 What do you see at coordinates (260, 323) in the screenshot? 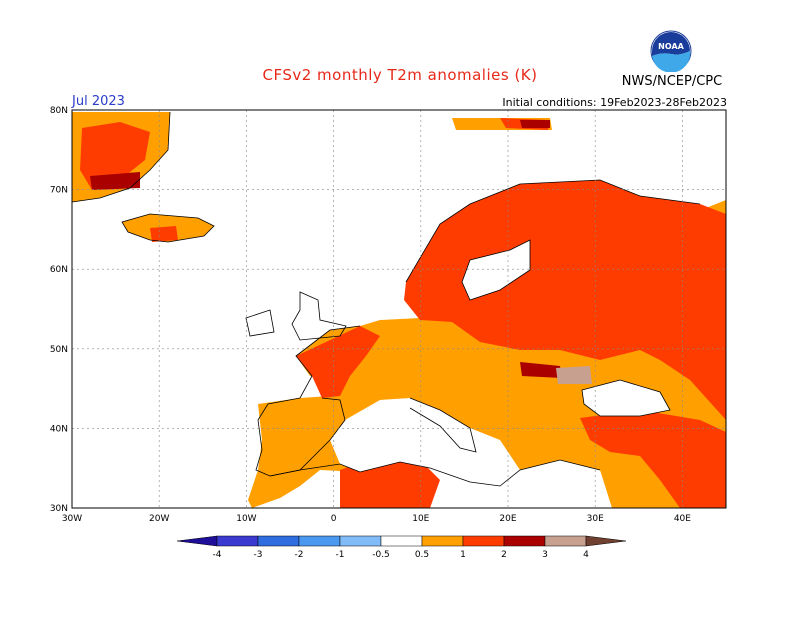
I see `ireland-coast` at bounding box center [260, 323].